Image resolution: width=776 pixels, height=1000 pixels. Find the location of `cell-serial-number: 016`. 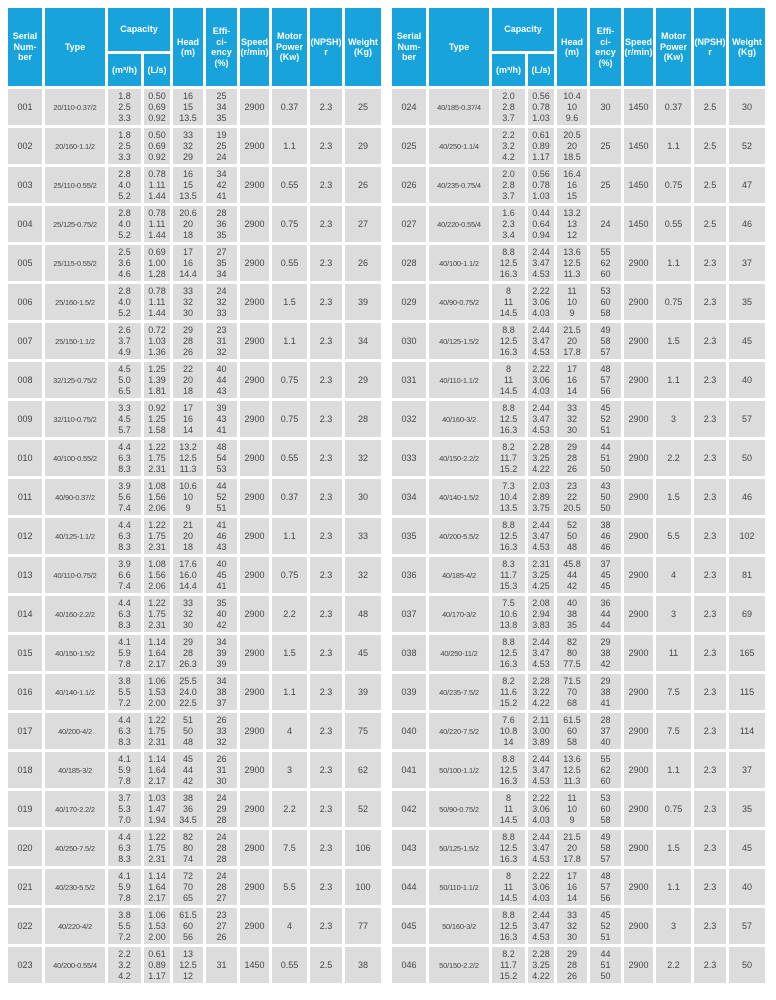

cell-serial-number: 016 is located at coordinates (25, 692).